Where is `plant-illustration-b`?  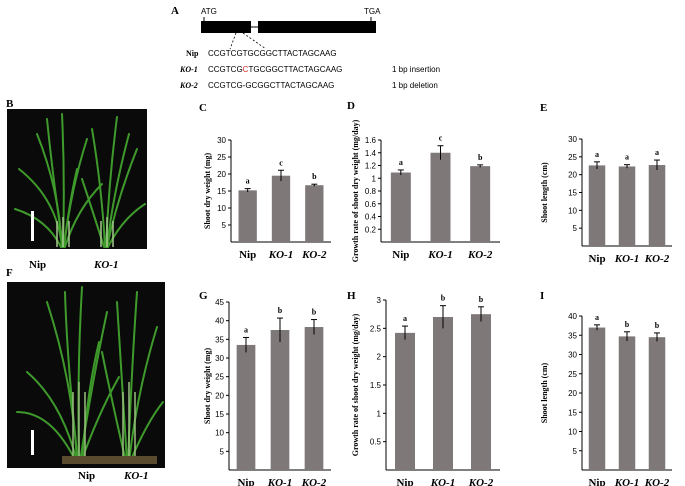 plant-illustration-b is located at coordinates (80, 180).